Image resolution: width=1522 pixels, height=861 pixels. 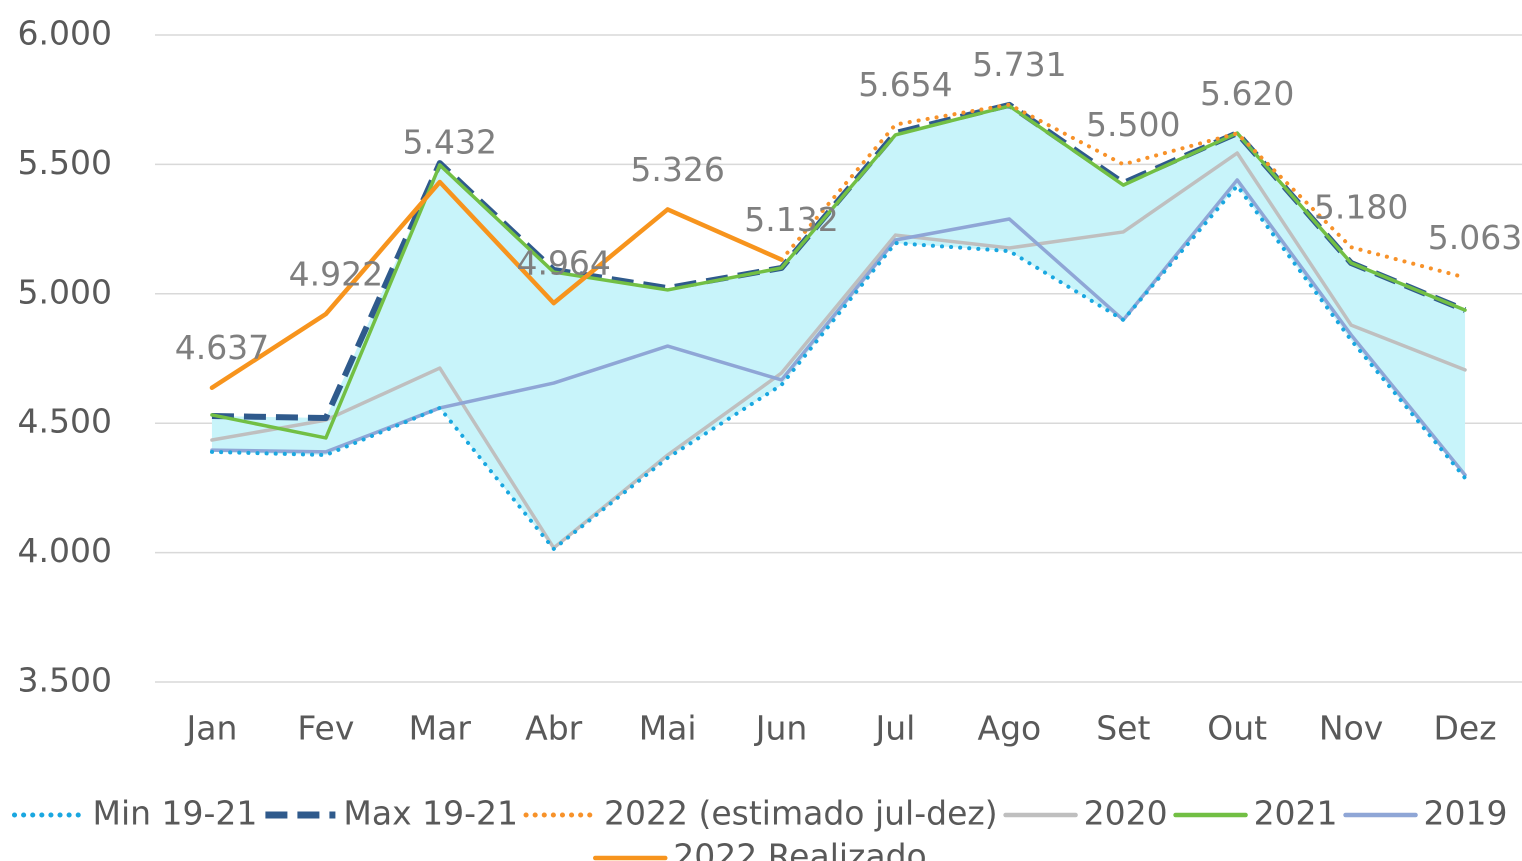 What do you see at coordinates (65, 421) in the screenshot?
I see `y-tick-label: 4.500` at bounding box center [65, 421].